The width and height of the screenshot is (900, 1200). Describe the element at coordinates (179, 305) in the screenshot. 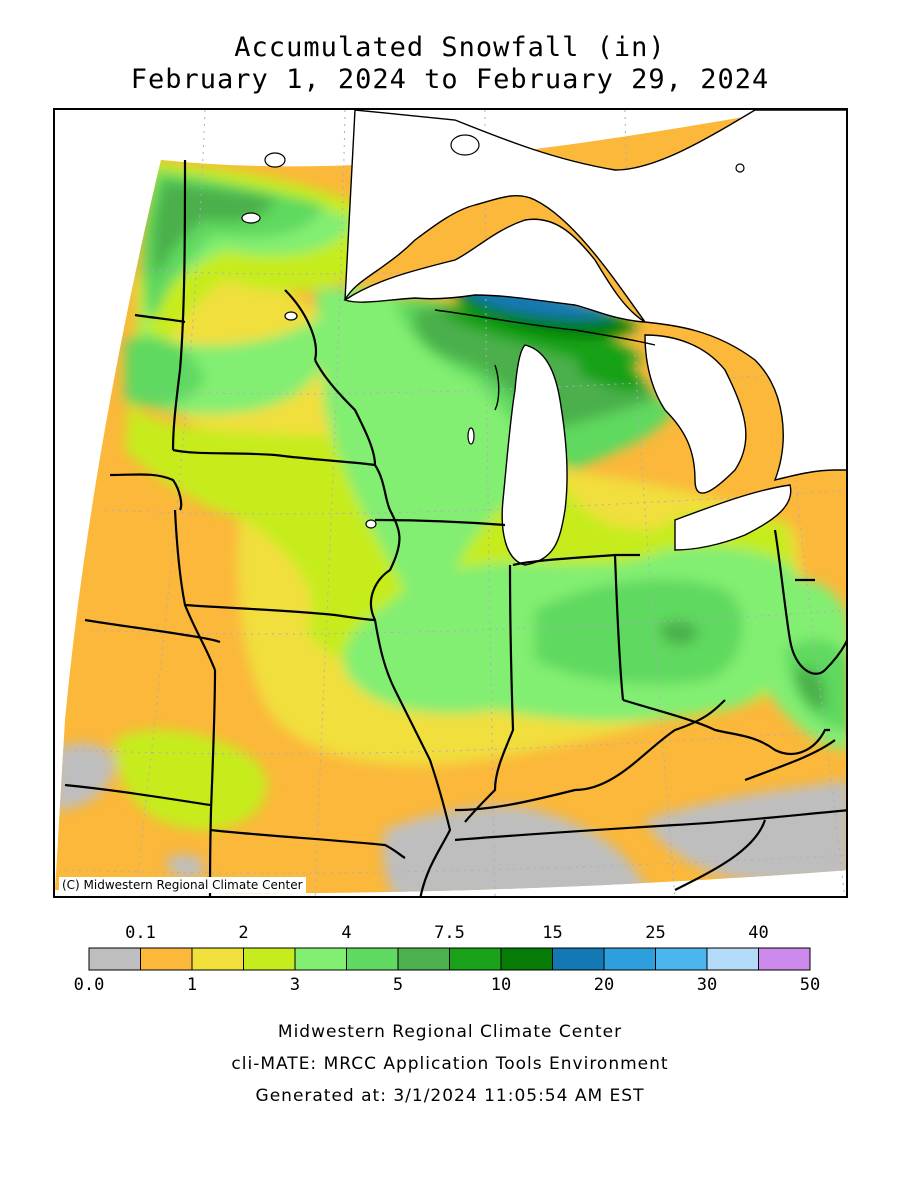

I see `mn-nd-boundary` at that location.